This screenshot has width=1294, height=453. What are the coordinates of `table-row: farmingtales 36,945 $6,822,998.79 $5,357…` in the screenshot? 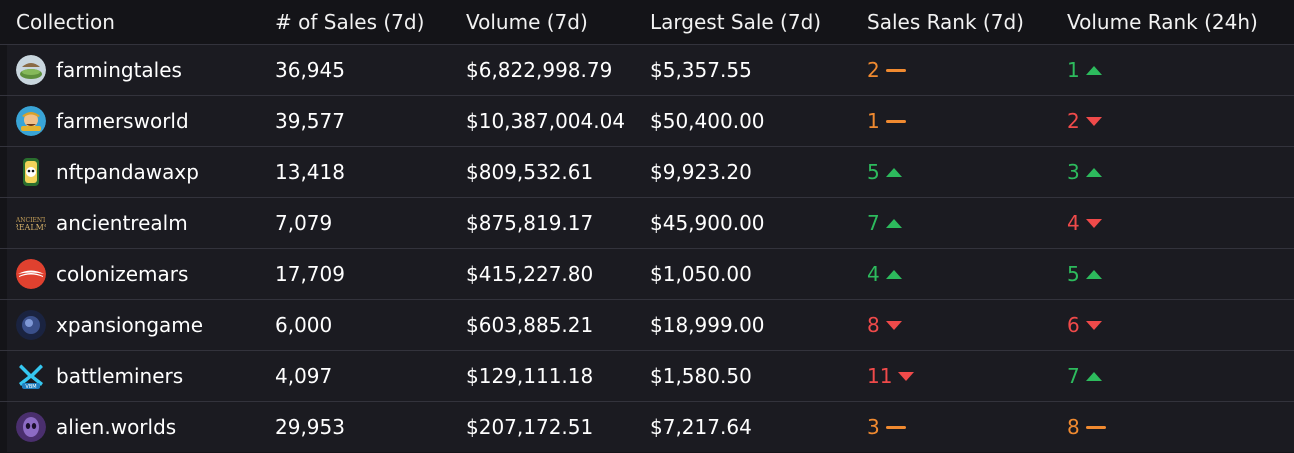 It's located at (647, 70).